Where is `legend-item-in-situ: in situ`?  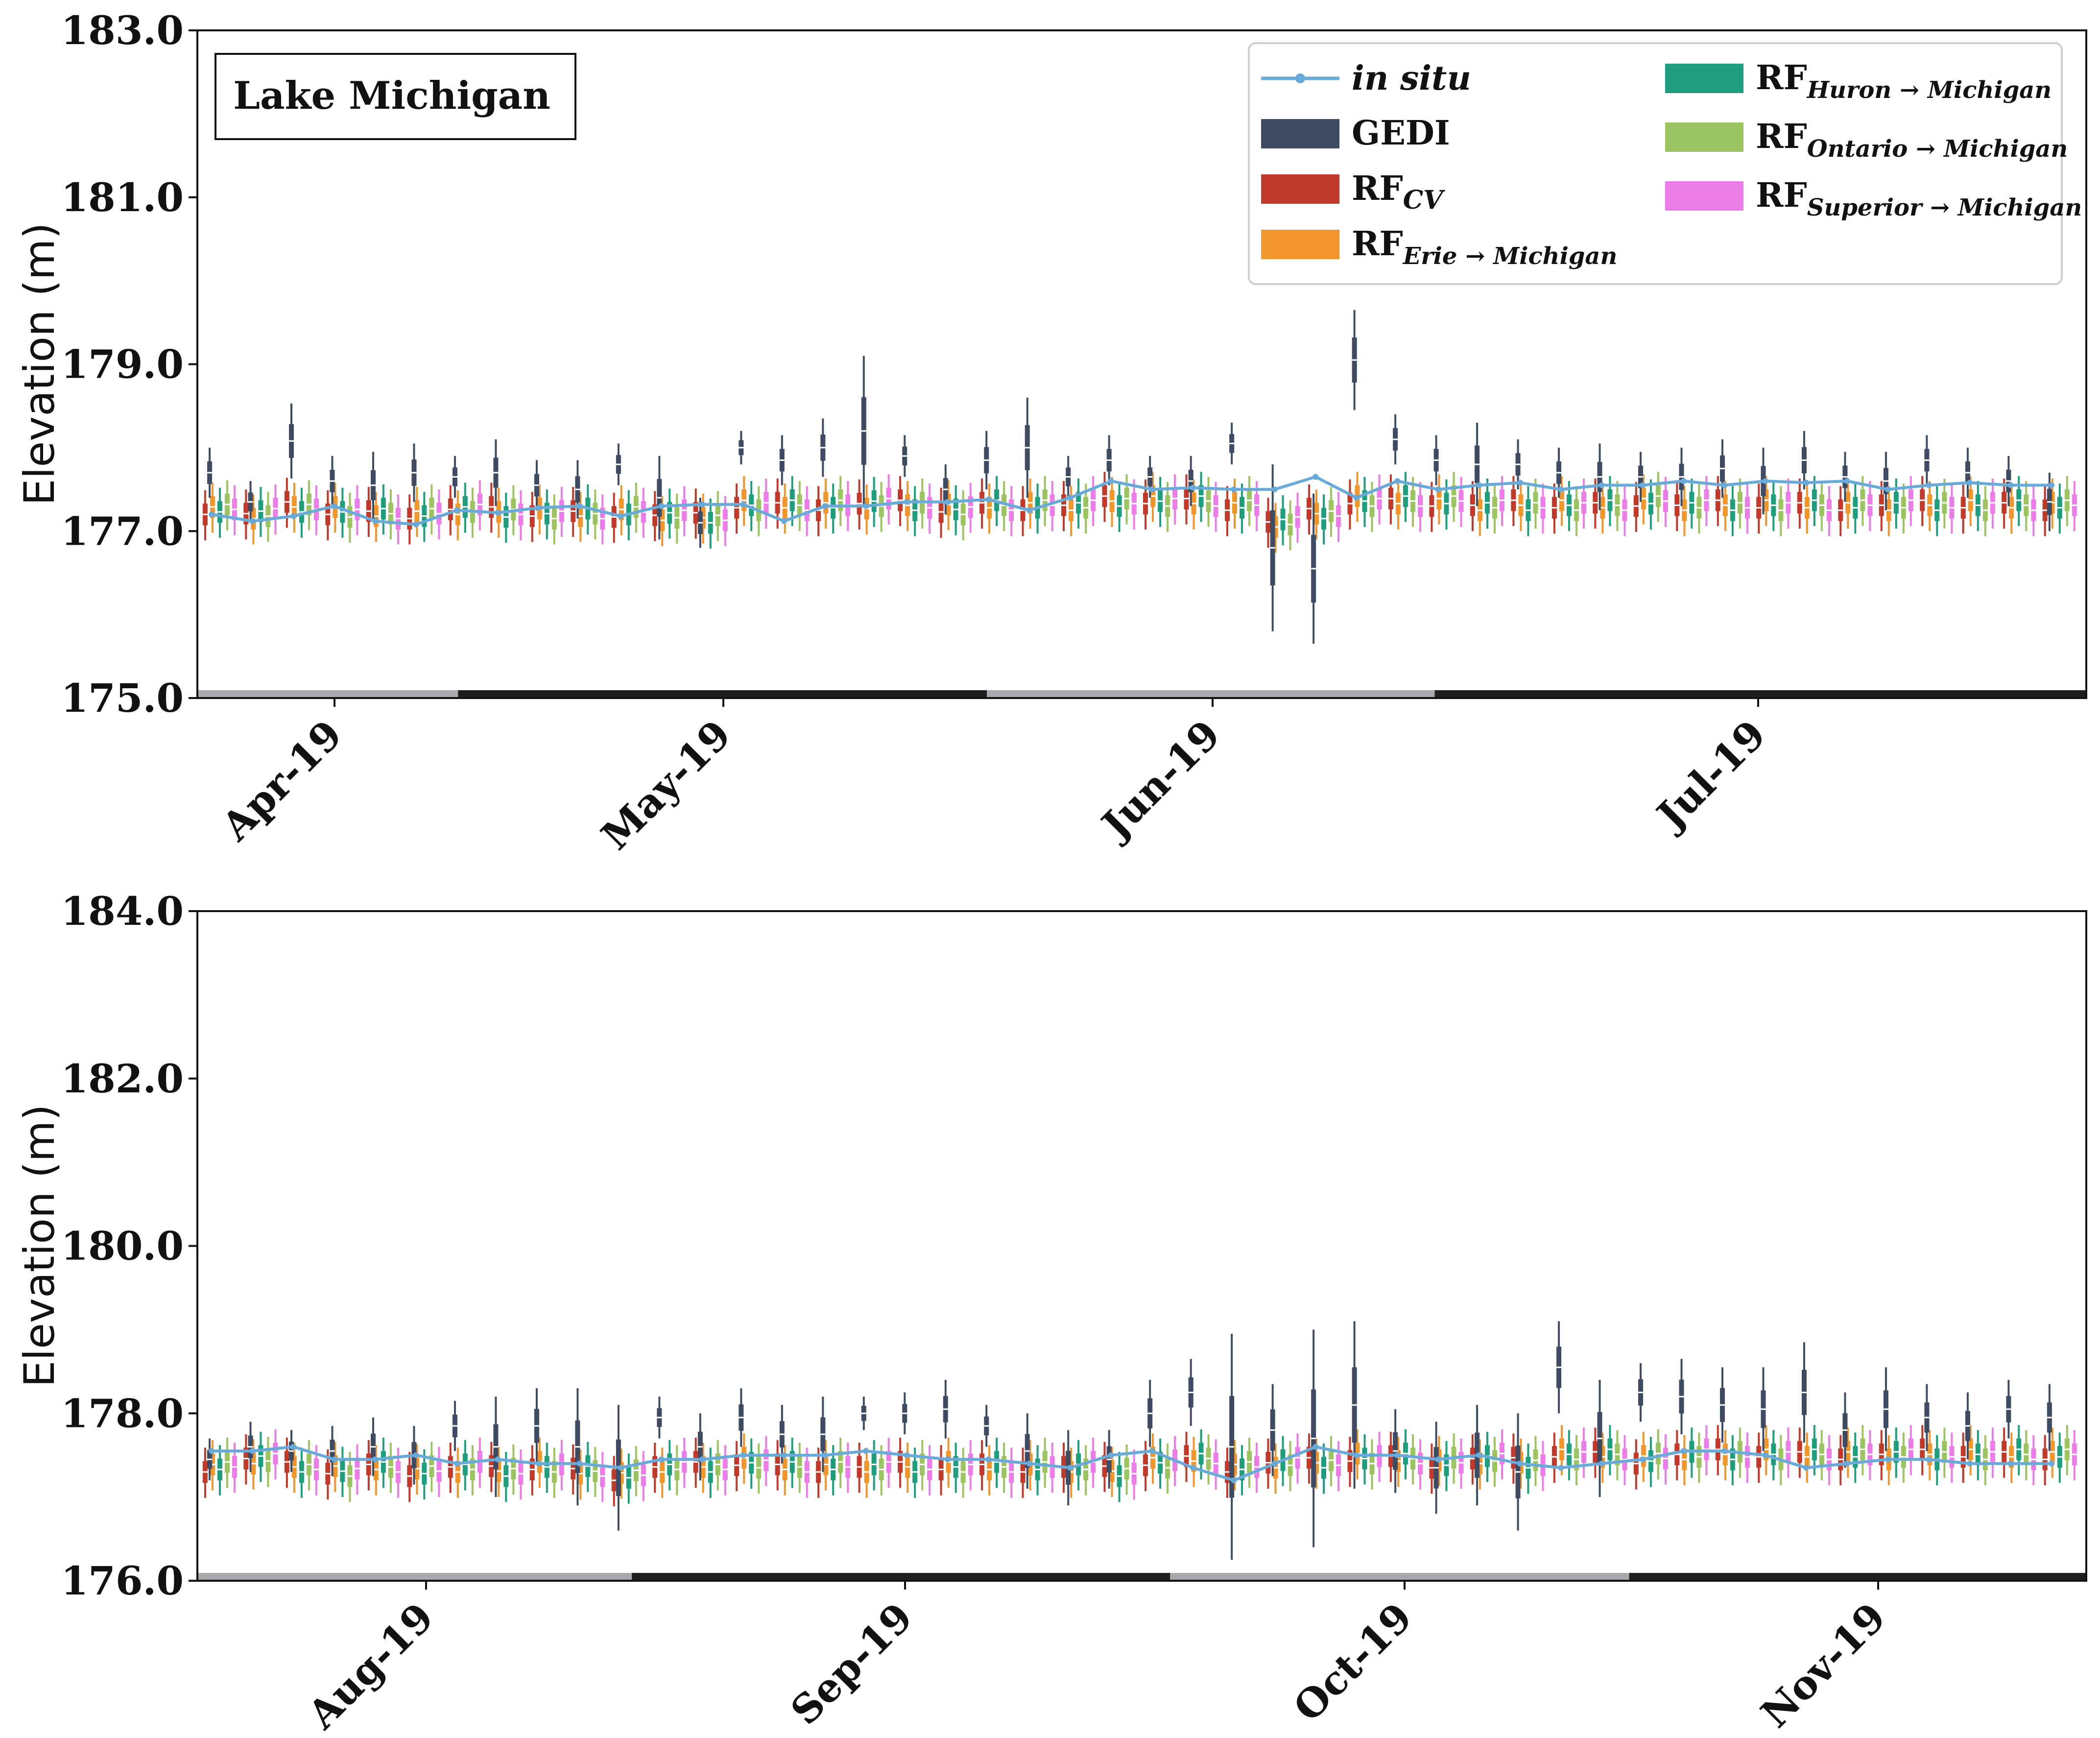 legend-item-in-situ: in situ is located at coordinates (1366, 78).